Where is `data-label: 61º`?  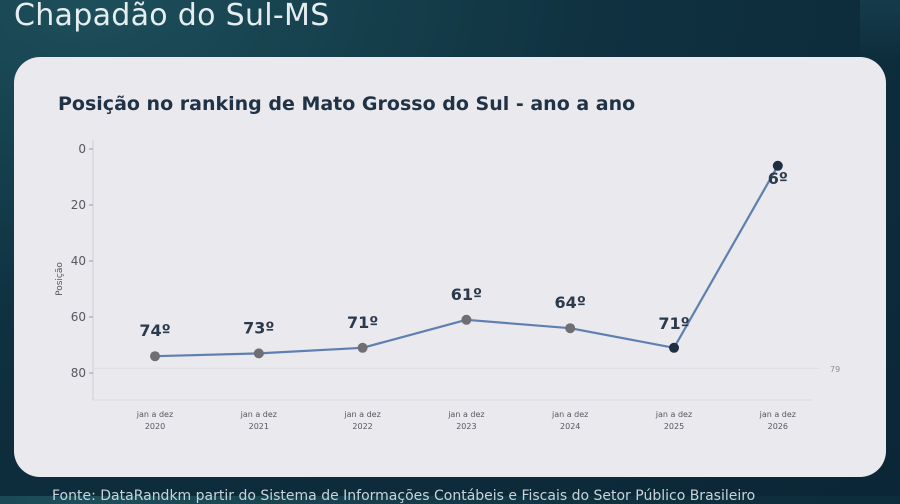
data-label: 61º is located at coordinates (466, 294).